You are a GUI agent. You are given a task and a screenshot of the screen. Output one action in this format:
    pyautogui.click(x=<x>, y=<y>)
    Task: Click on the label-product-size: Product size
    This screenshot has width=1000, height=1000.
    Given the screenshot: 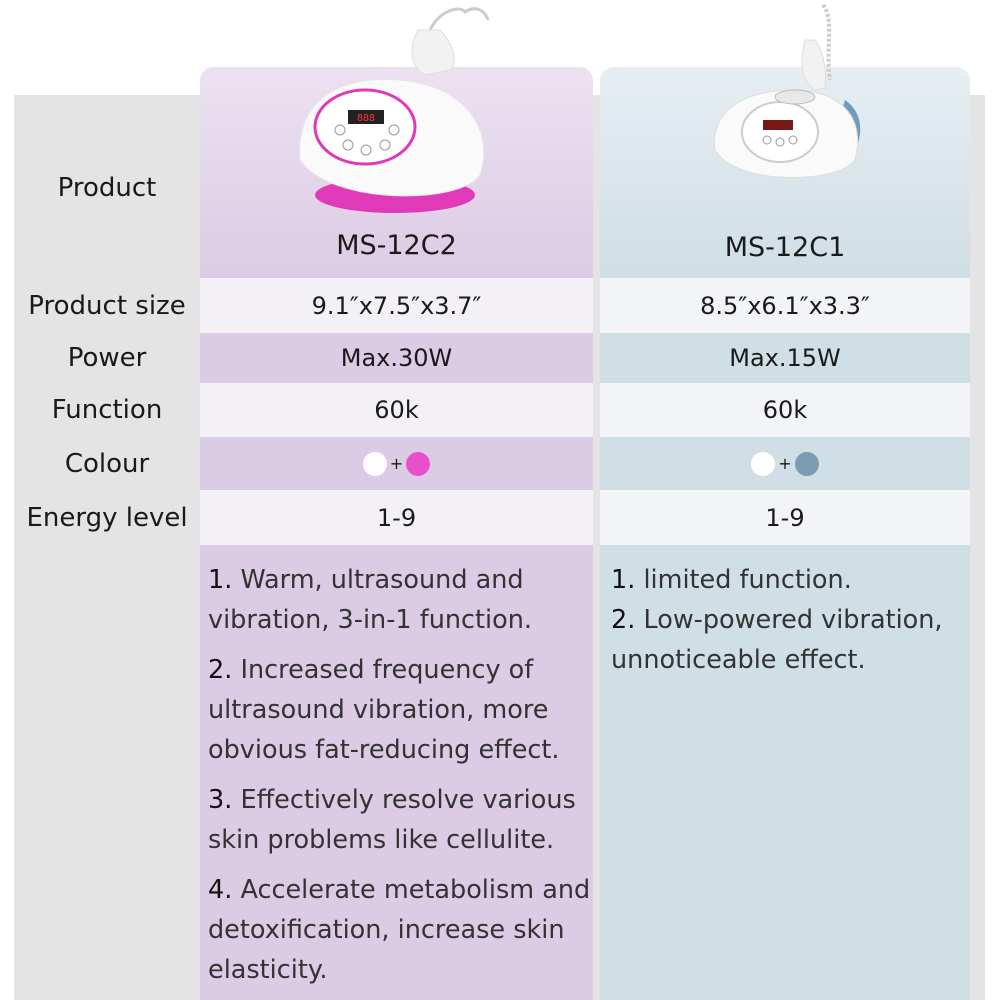 What is the action you would take?
    pyautogui.click(x=107, y=305)
    